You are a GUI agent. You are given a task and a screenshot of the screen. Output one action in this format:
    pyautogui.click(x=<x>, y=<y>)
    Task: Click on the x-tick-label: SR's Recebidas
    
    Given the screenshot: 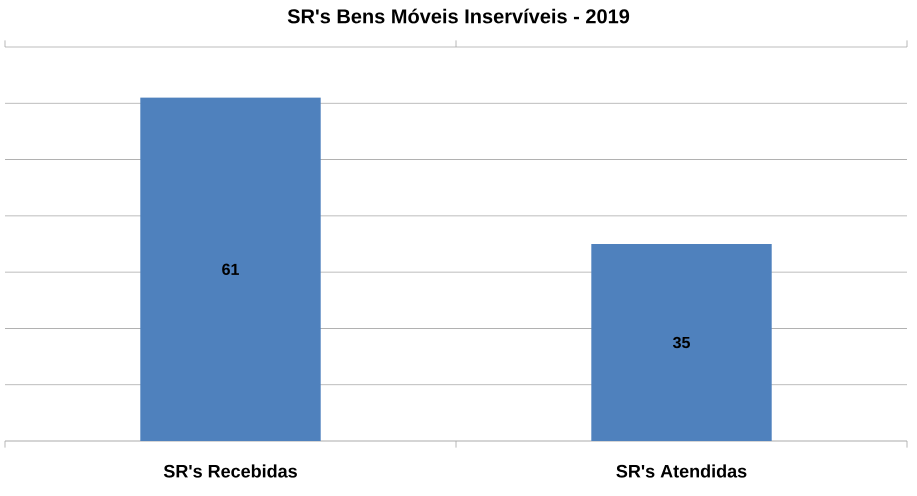 What is the action you would take?
    pyautogui.click(x=230, y=471)
    